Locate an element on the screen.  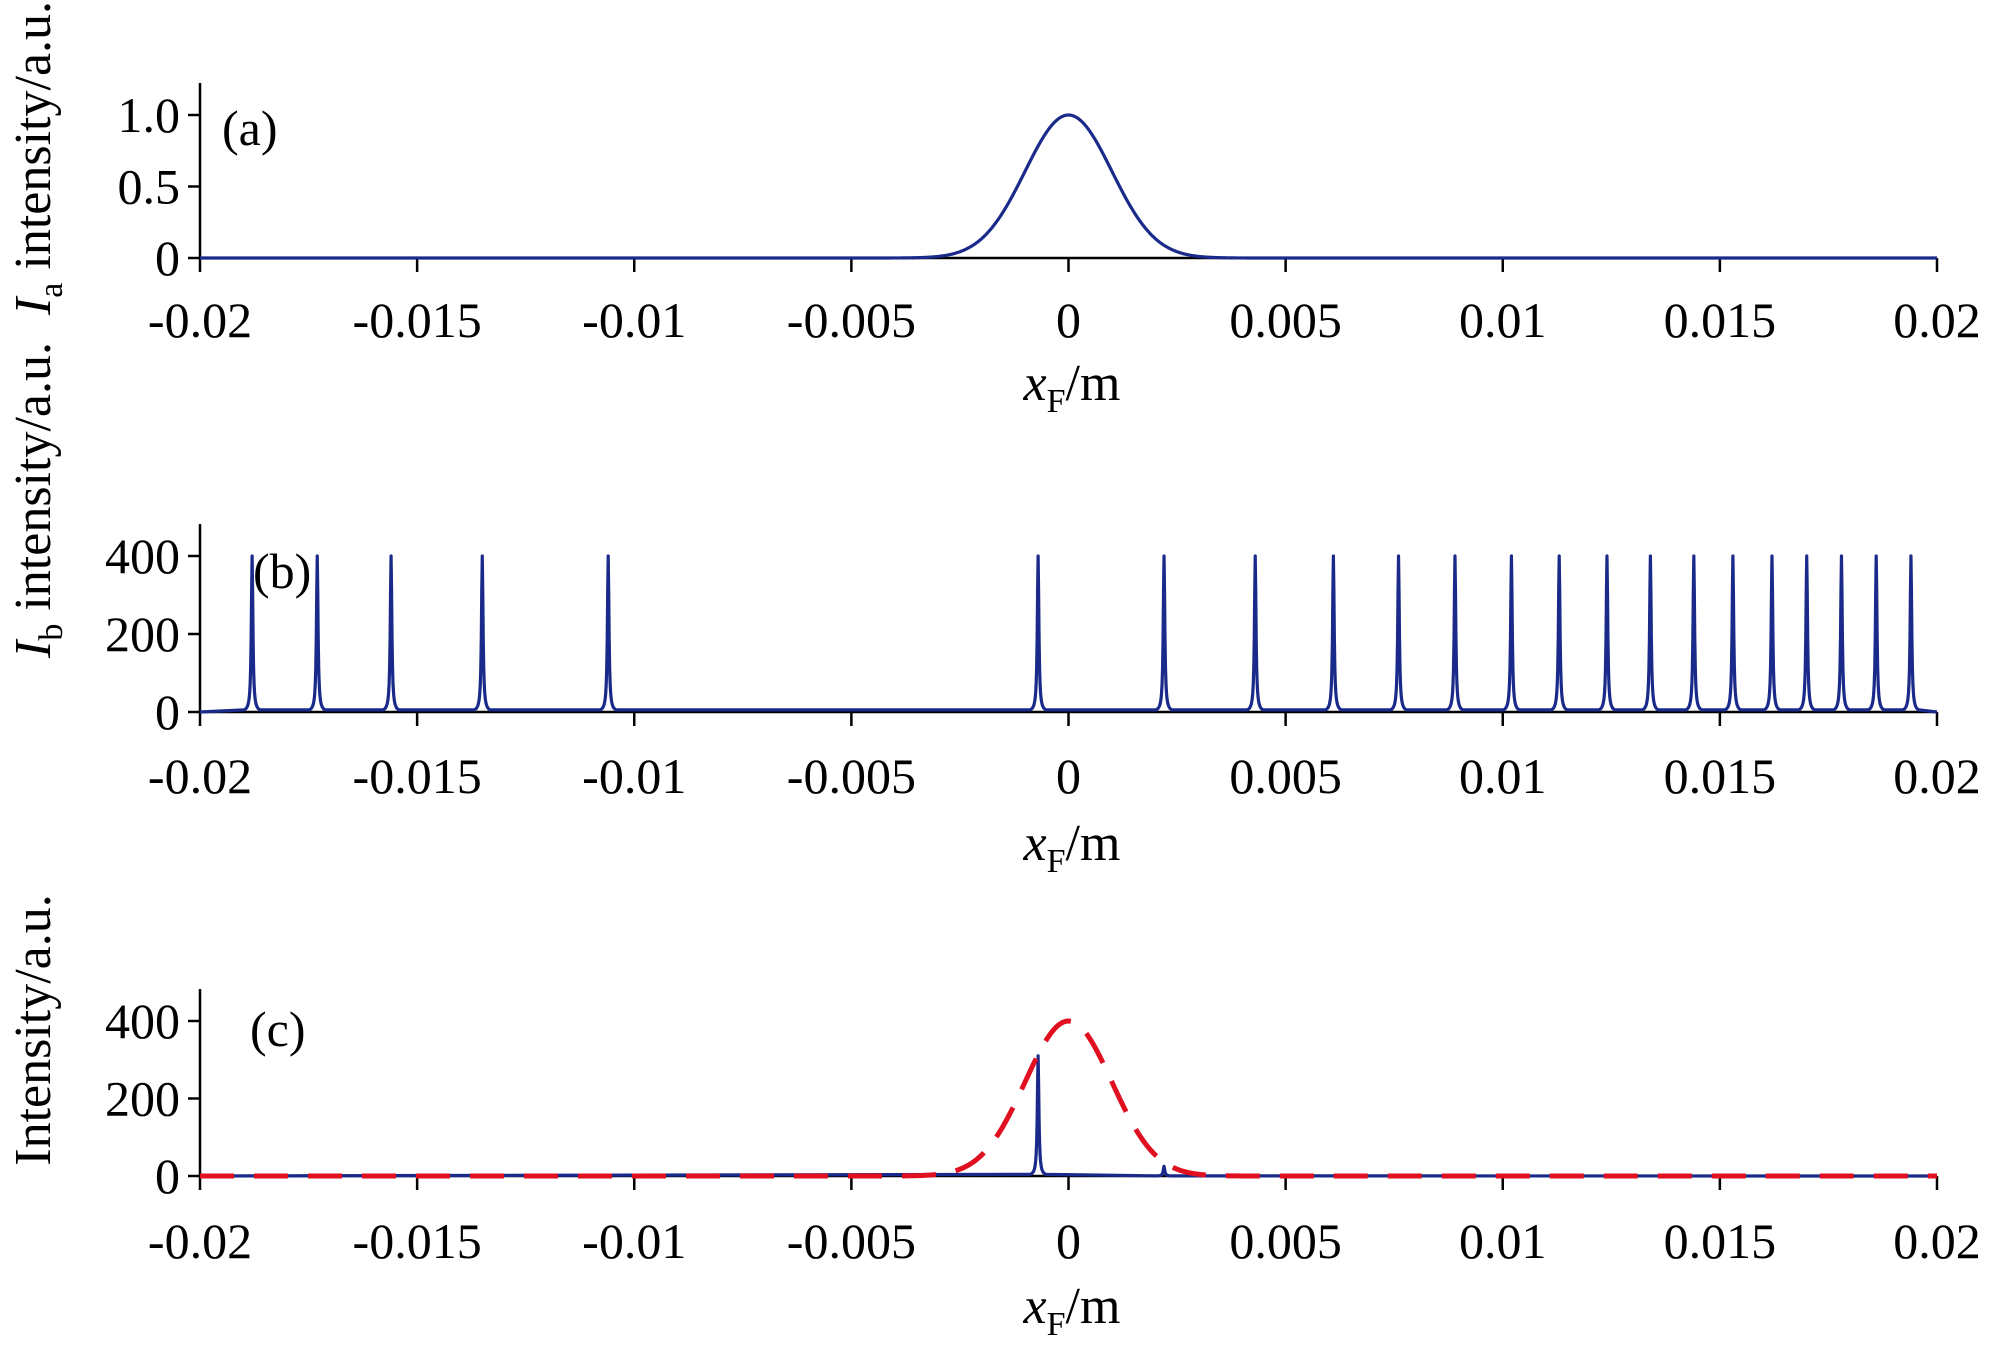
y-tick-label: 1.0 is located at coordinates (149, 115).